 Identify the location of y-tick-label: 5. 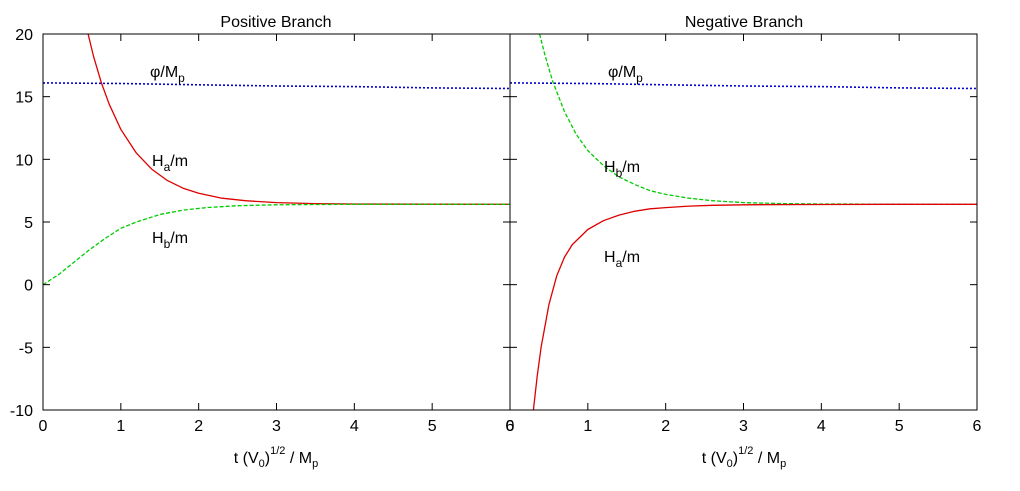
(28, 223).